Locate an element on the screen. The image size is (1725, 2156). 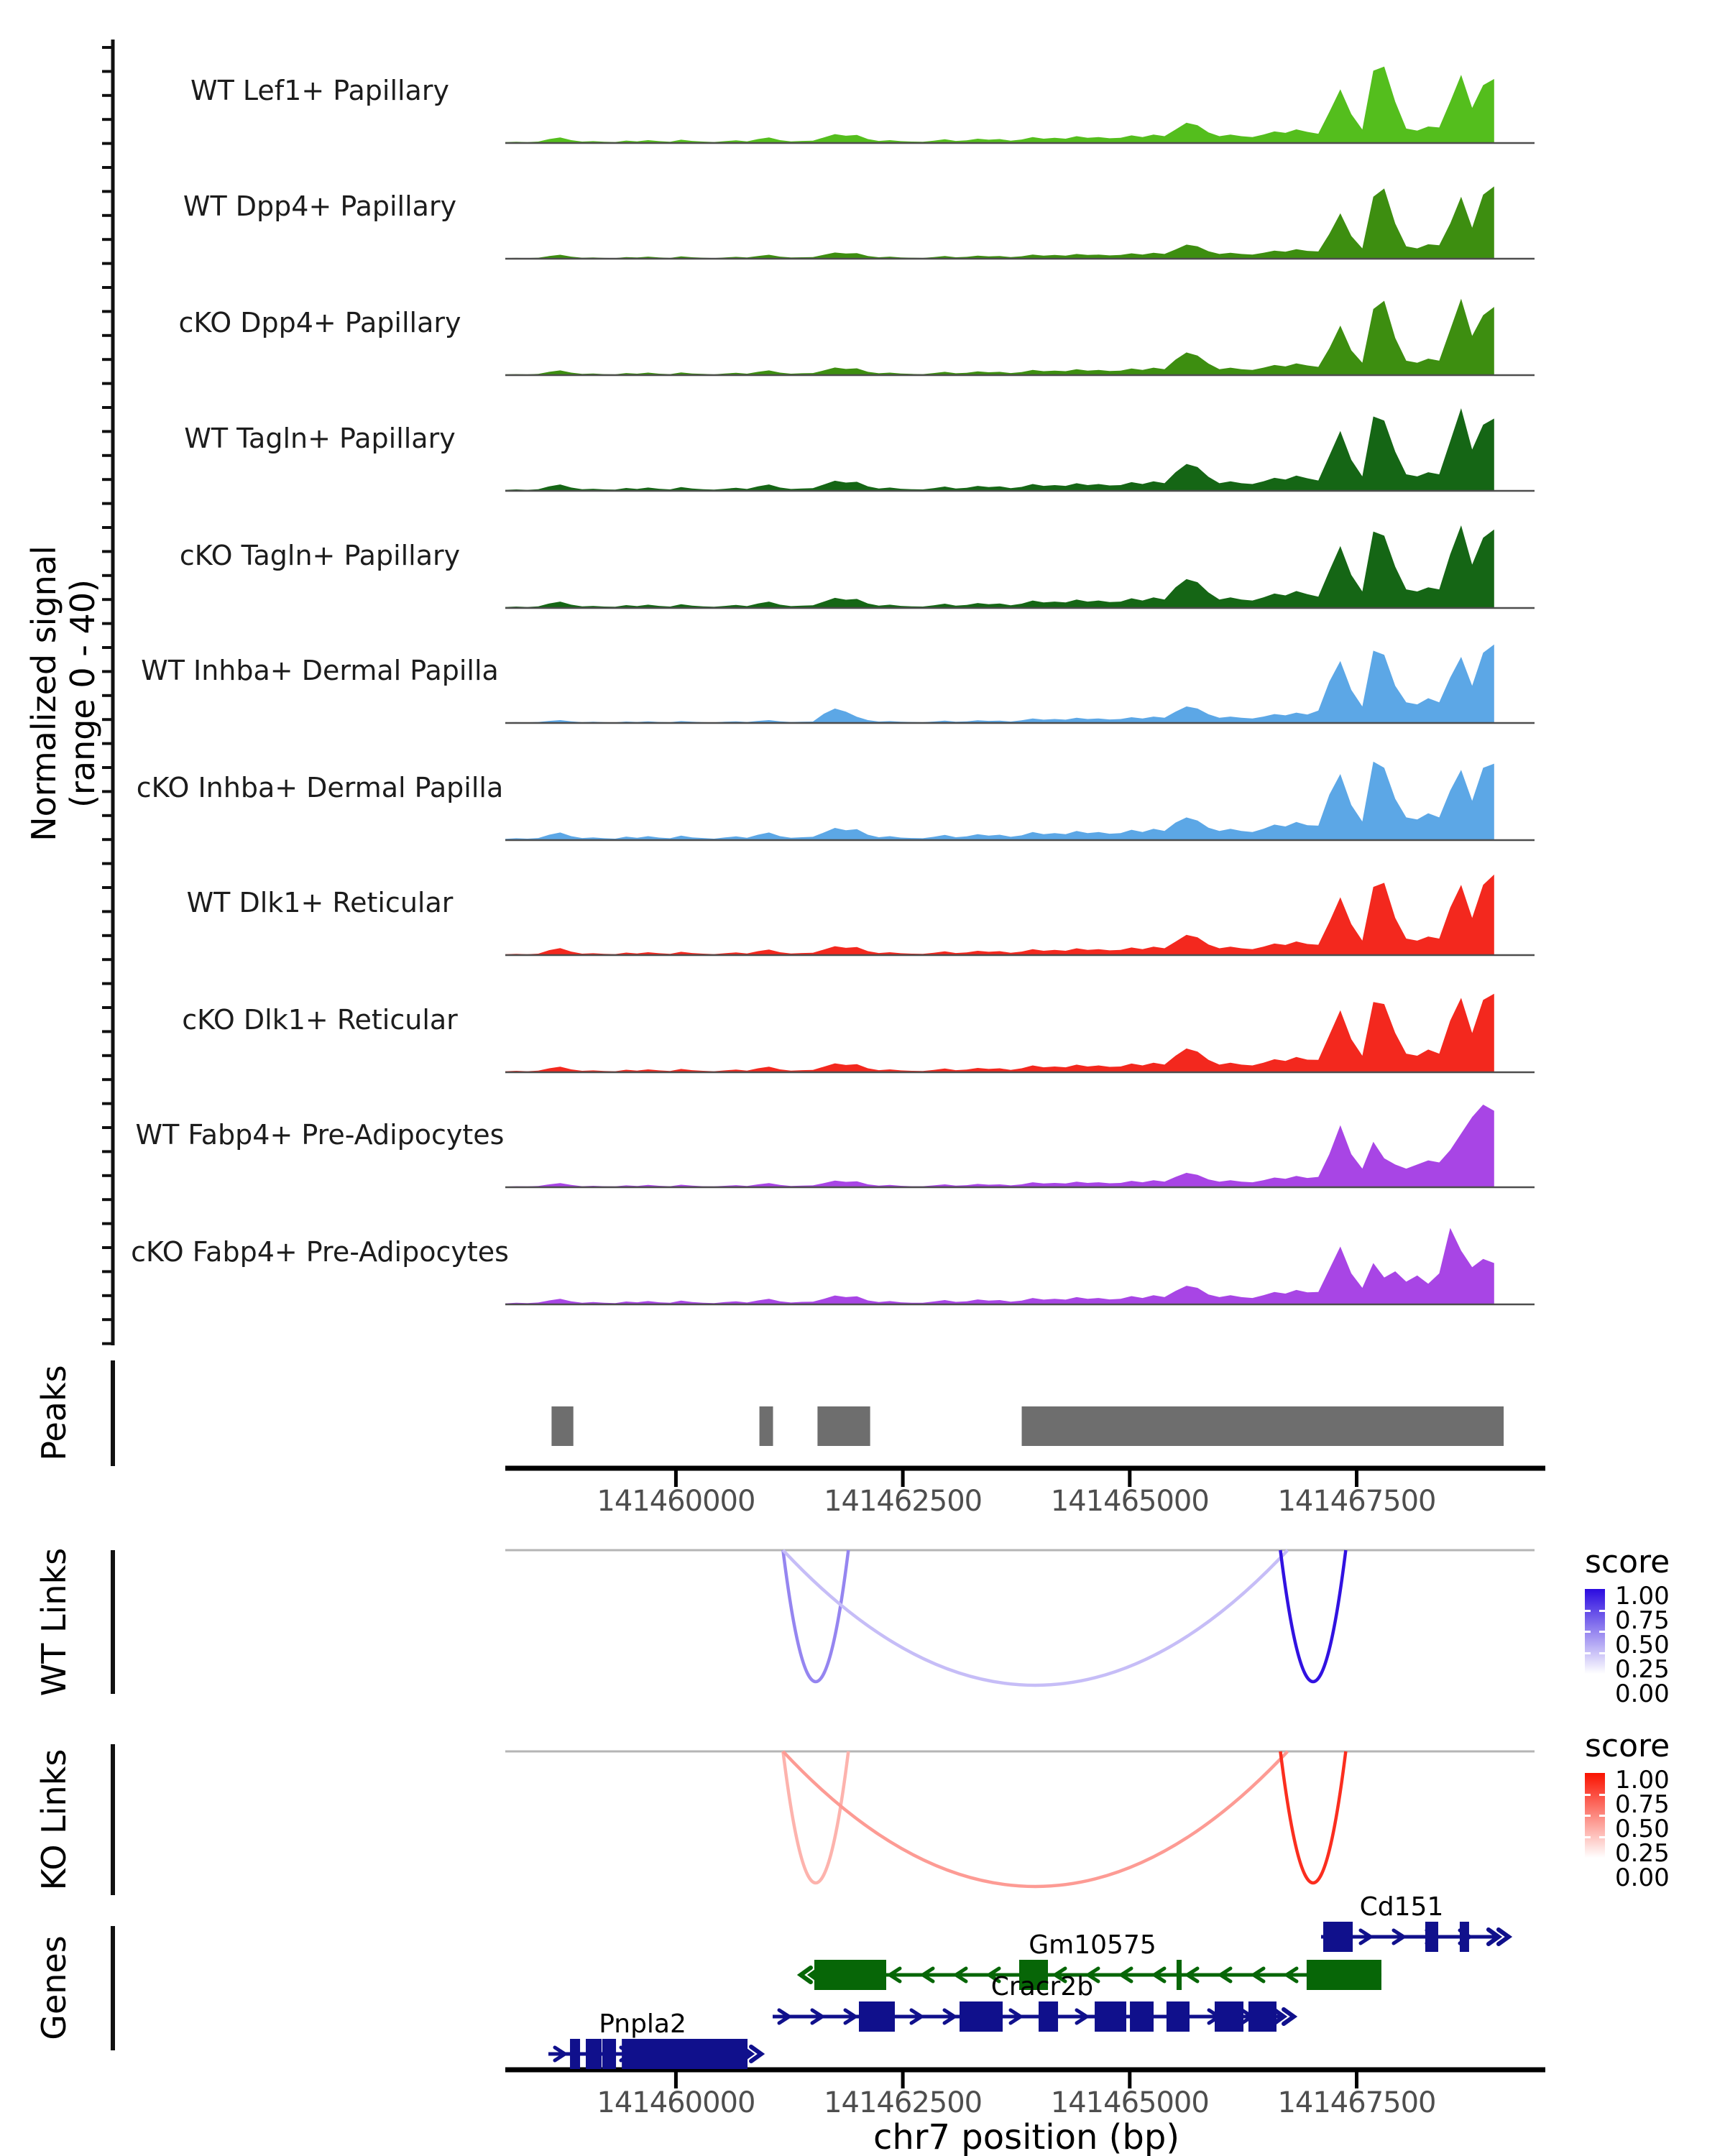
gene-name-Cracr2b: Cracr2b is located at coordinates (1042, 1986).